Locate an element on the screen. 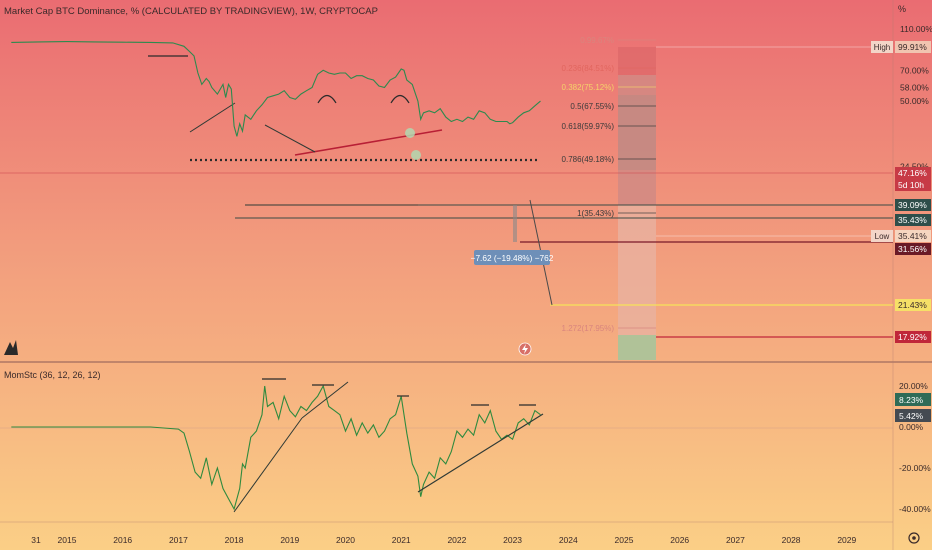 This screenshot has height=550, width=932. price-badge-value: 31.56% is located at coordinates (912, 249).